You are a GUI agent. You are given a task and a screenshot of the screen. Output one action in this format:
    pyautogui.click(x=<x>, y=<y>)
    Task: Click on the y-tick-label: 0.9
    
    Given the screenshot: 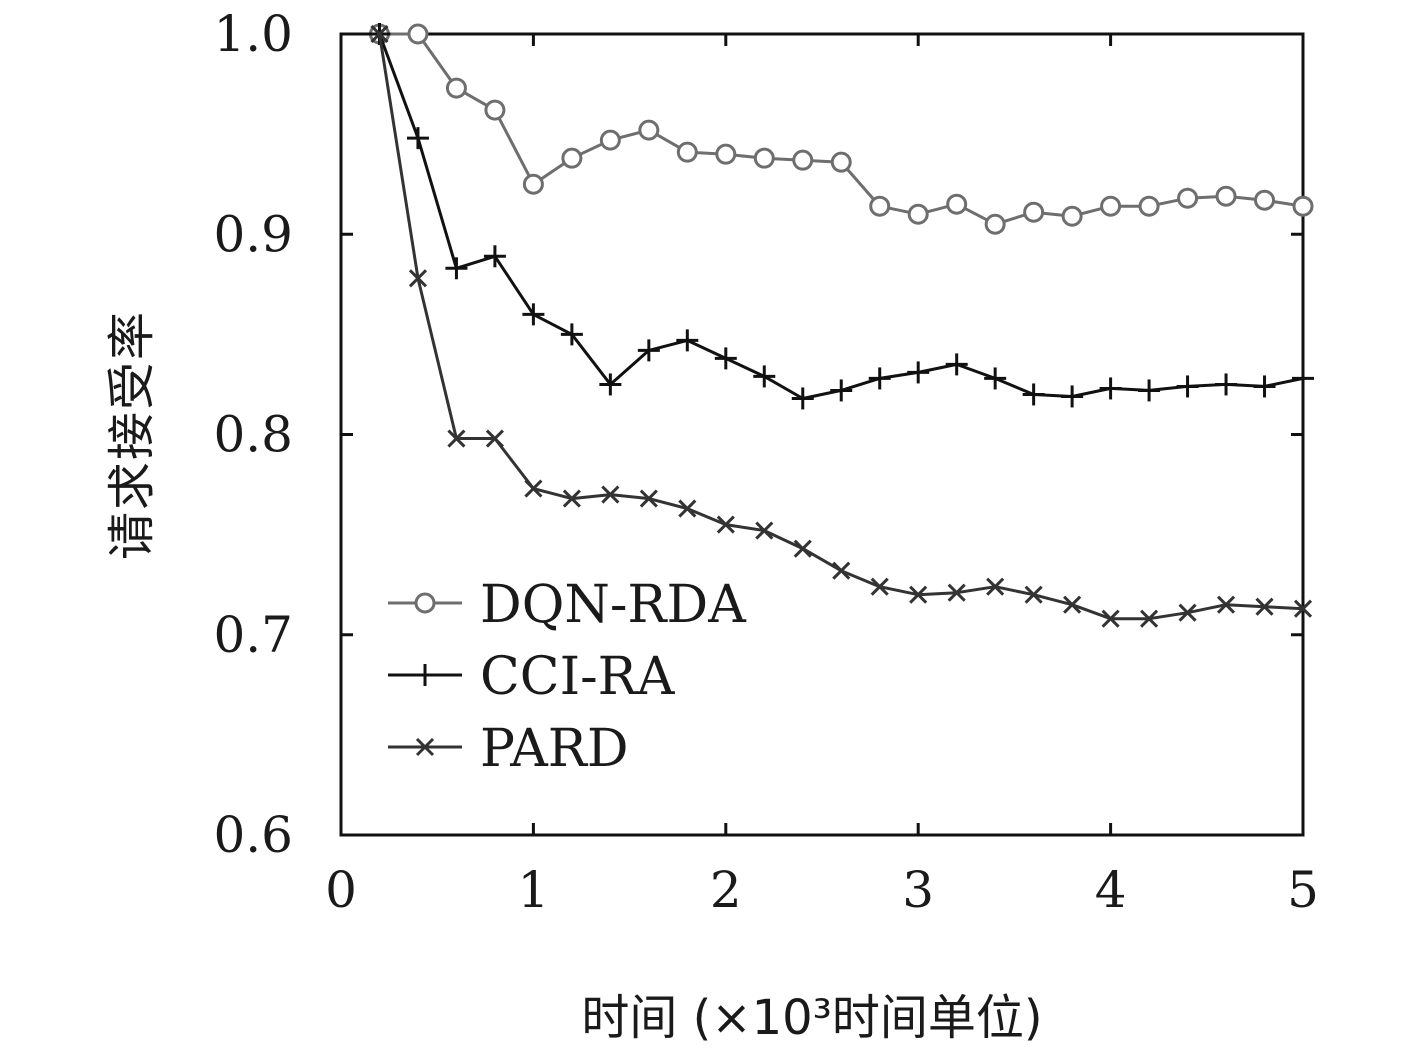 What is the action you would take?
    pyautogui.click(x=253, y=234)
    